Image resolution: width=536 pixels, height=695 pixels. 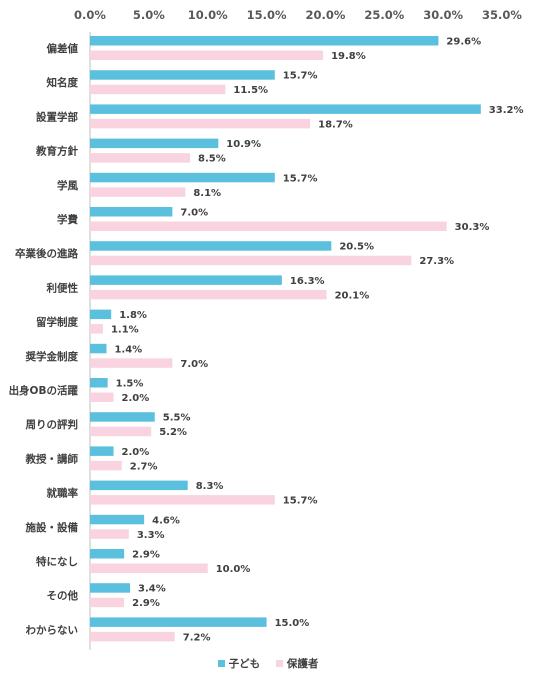 I want to click on x-tick-label: 20.0%, so click(x=325, y=15).